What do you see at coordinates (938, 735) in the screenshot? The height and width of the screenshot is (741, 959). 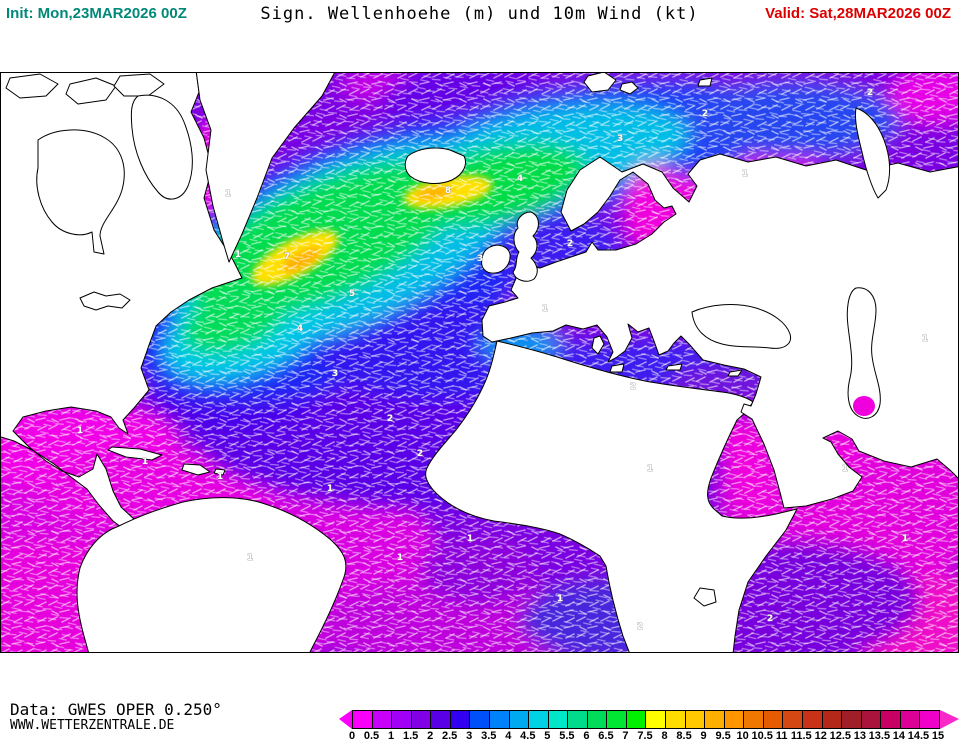 I see `legend-tick-label: 15` at bounding box center [938, 735].